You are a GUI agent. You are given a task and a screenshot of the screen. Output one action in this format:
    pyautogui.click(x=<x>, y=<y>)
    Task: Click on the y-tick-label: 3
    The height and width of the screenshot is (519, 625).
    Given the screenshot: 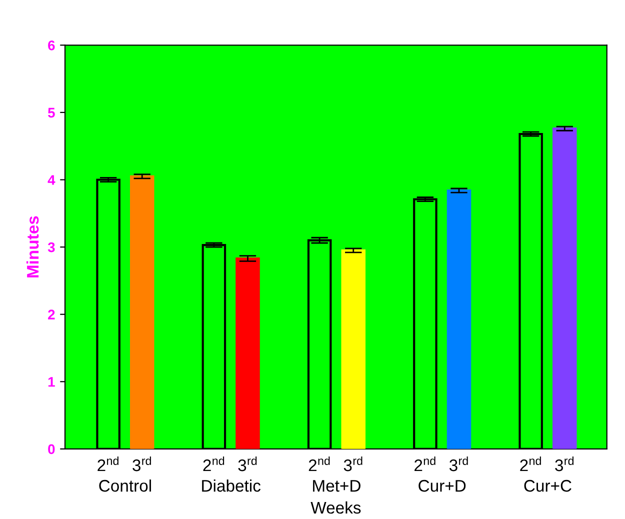 What is the action you would take?
    pyautogui.click(x=51, y=247)
    